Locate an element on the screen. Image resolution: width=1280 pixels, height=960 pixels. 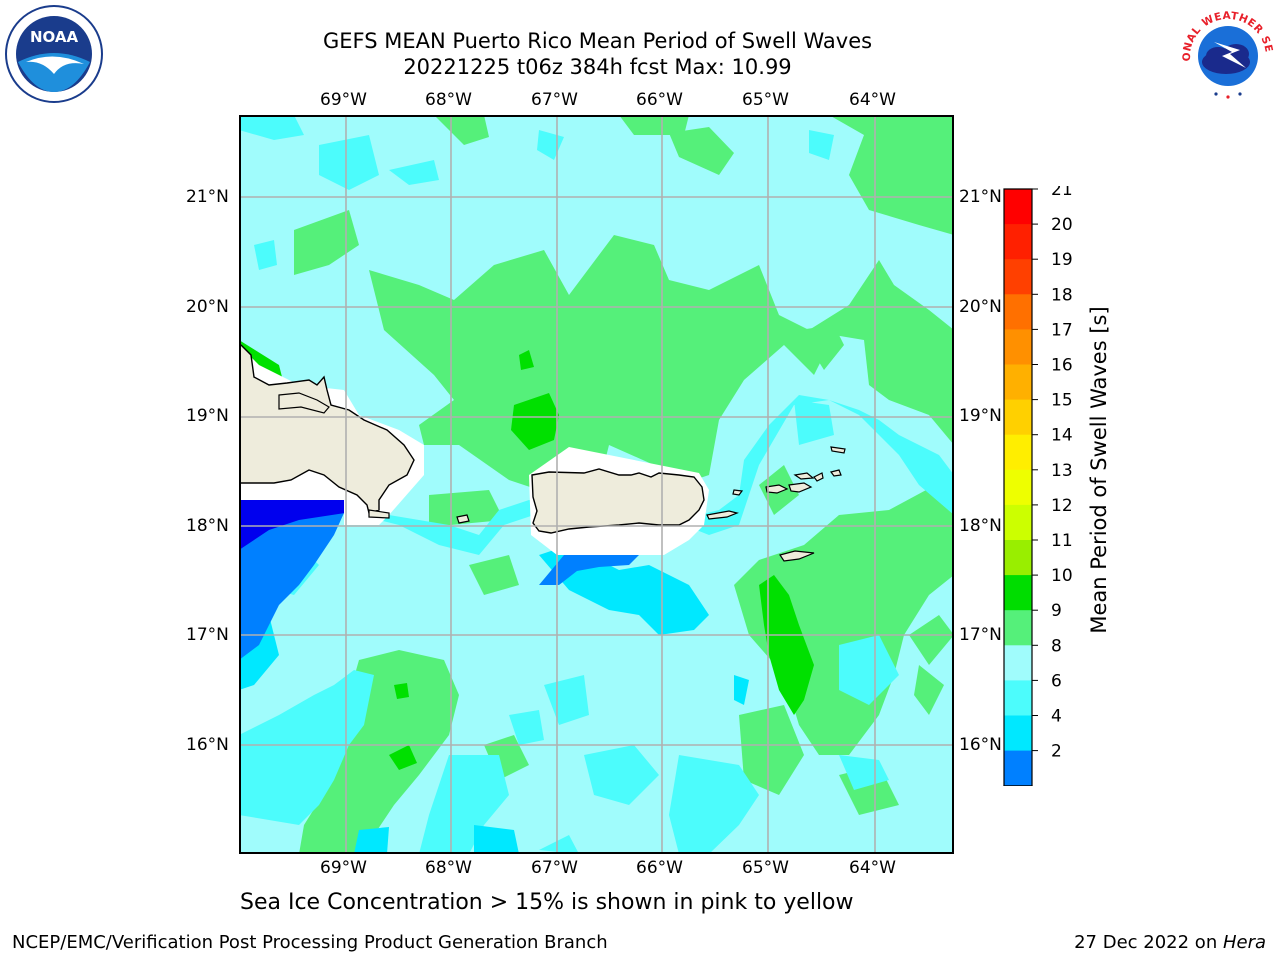
colorbar-tick-label: 14 is located at coordinates (1062, 436).